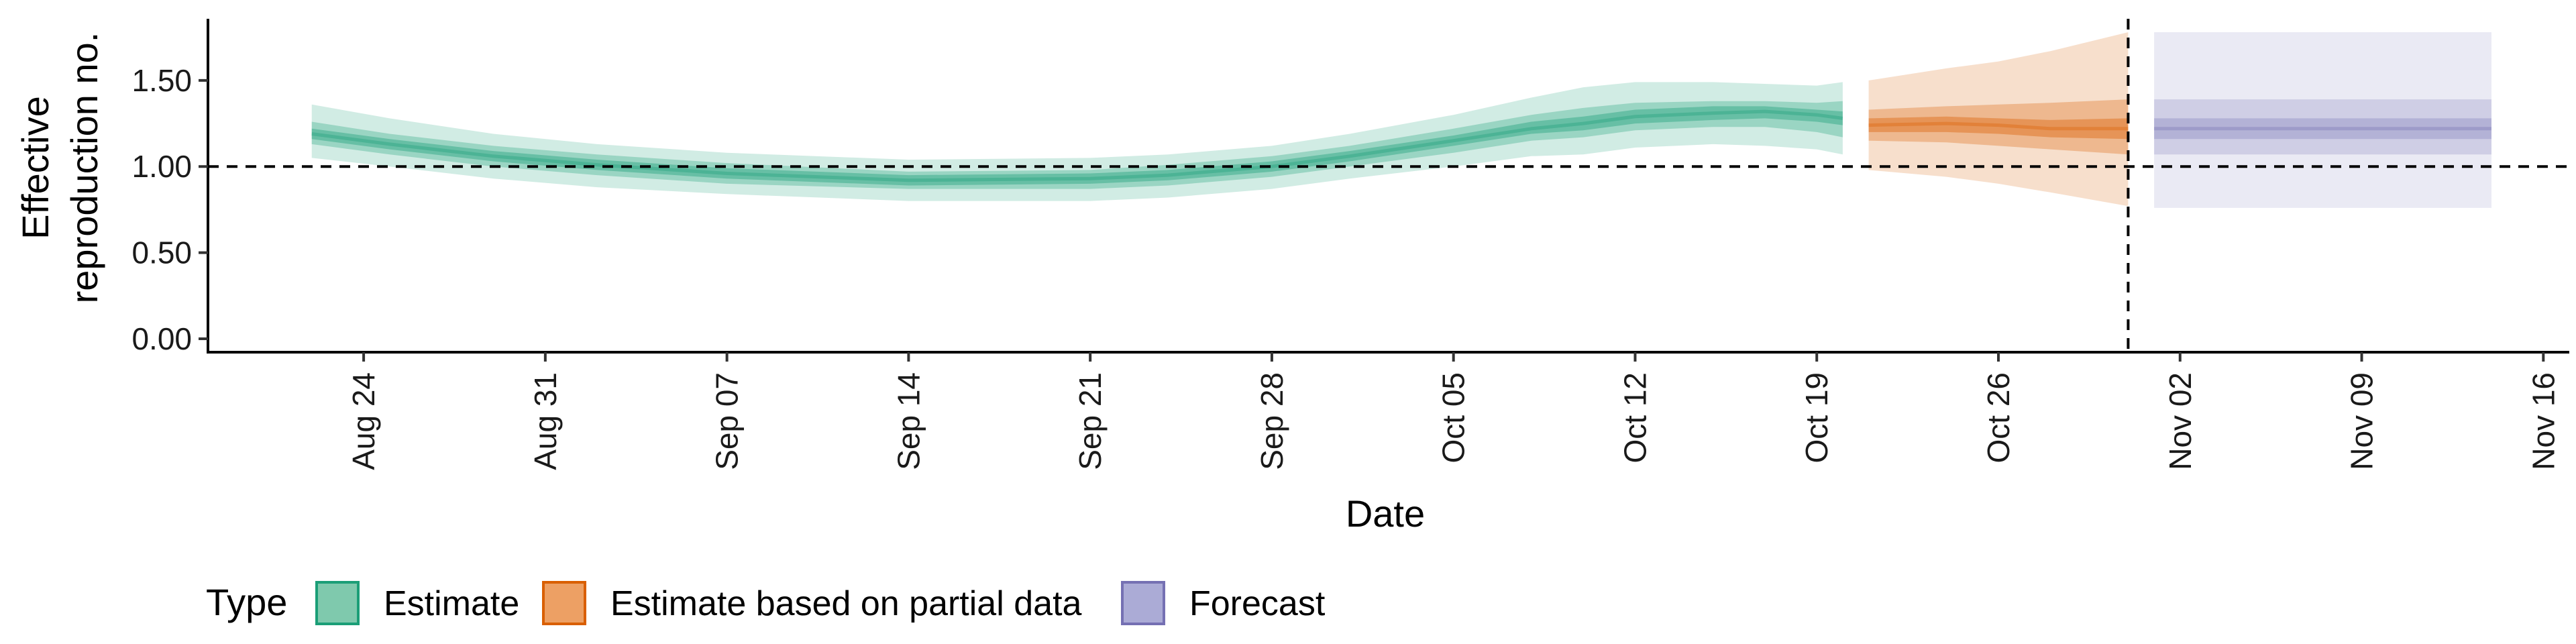 Image resolution: width=2576 pixels, height=644 pixels. Describe the element at coordinates (1816, 418) in the screenshot. I see `x-tick-label: Oct 19` at that location.